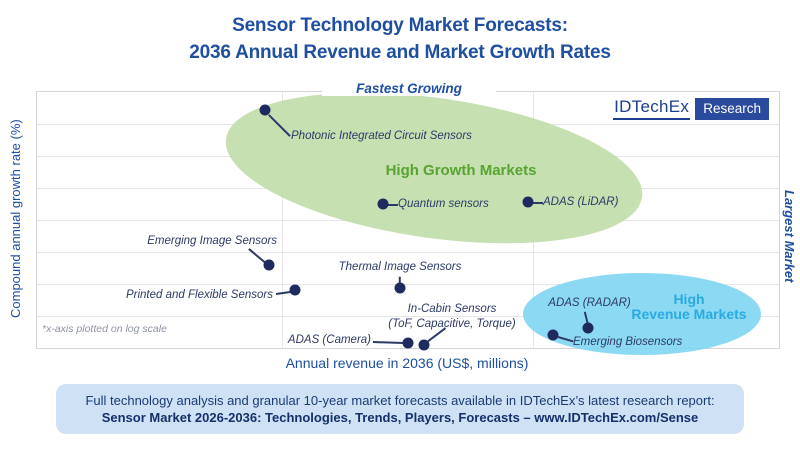 Image resolution: width=800 pixels, height=450 pixels. I want to click on idtechex-research-badge: Research, so click(732, 108).